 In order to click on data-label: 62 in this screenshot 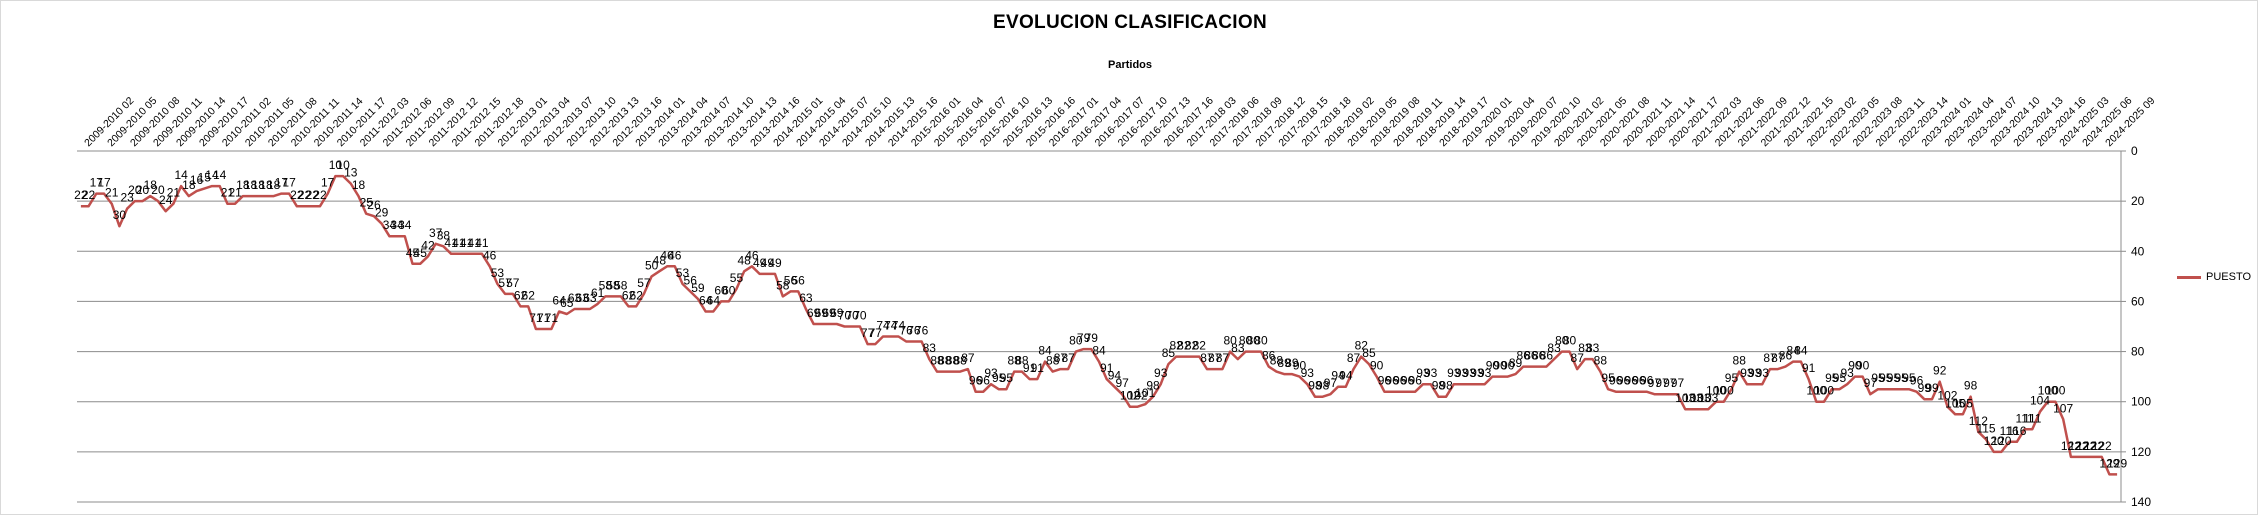, I will do `click(529, 295)`.